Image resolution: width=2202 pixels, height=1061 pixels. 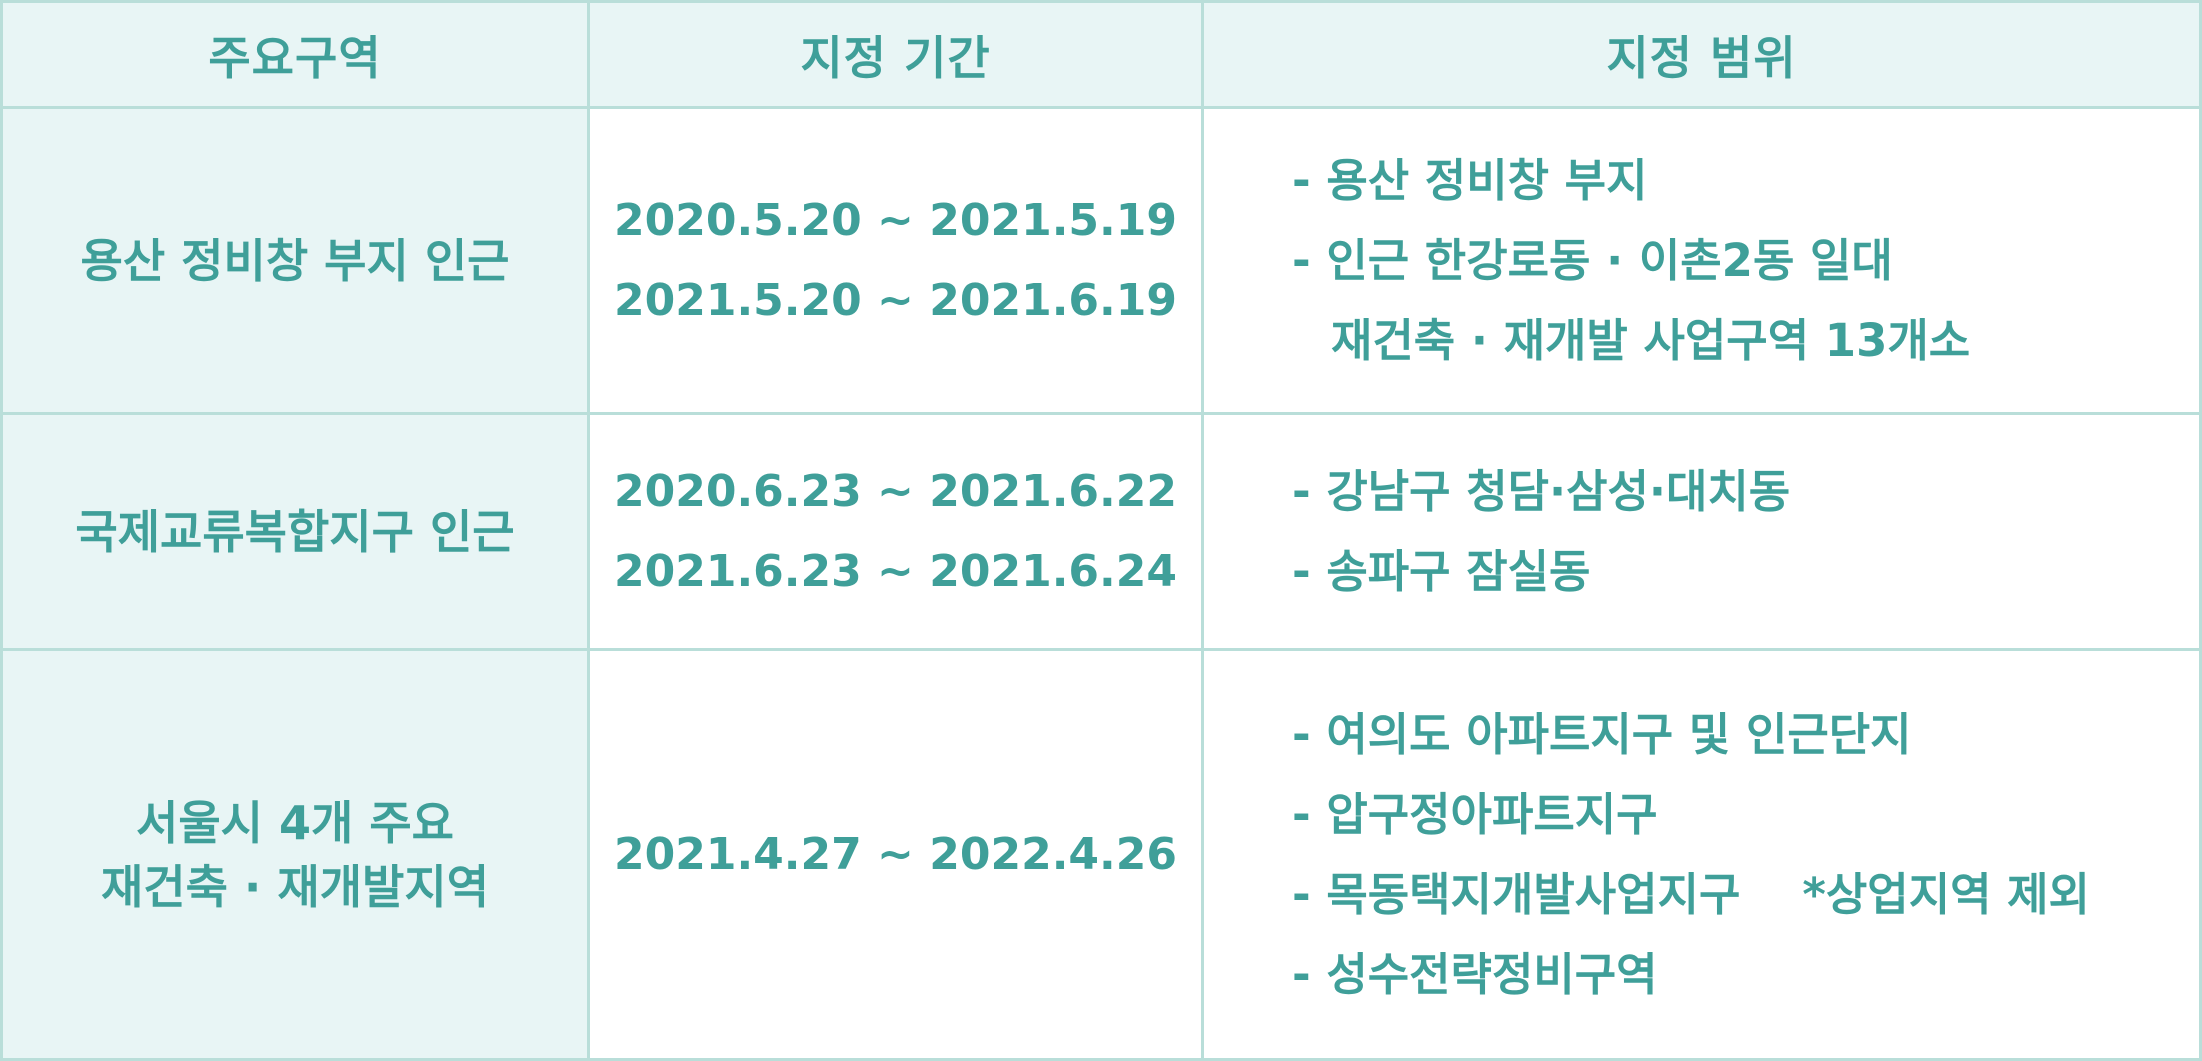 I want to click on row-1-area: 용산 정비창 부지 인근, so click(x=296, y=262).